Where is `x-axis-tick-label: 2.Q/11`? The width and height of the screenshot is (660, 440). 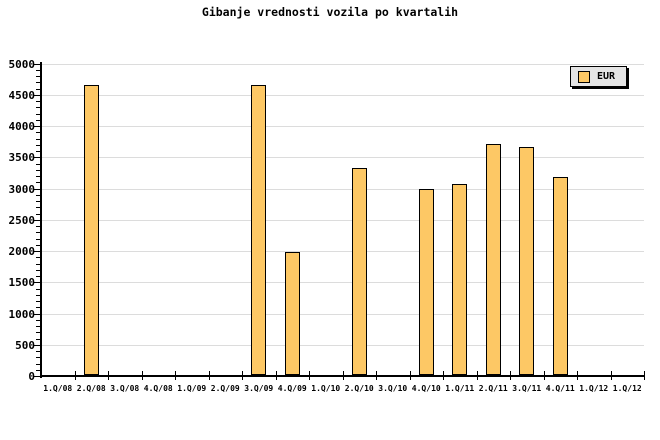
x-axis-tick-label: 2.Q/11 is located at coordinates (493, 388).